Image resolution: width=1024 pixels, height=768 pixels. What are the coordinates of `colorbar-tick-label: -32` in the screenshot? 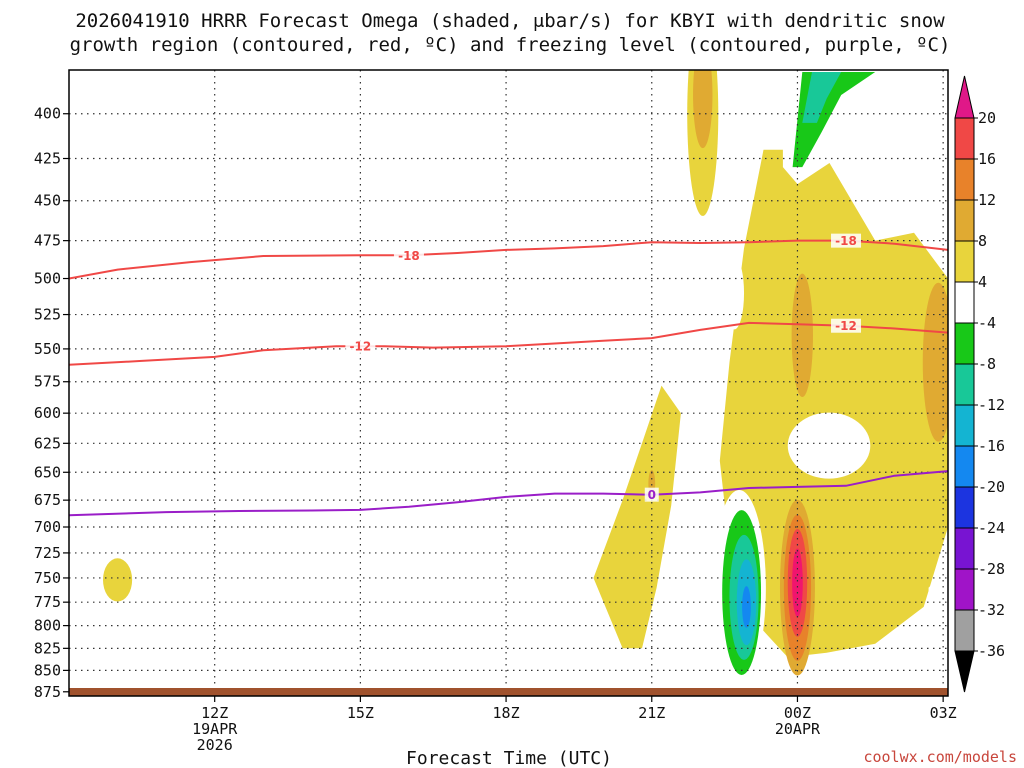 It's located at (991, 610).